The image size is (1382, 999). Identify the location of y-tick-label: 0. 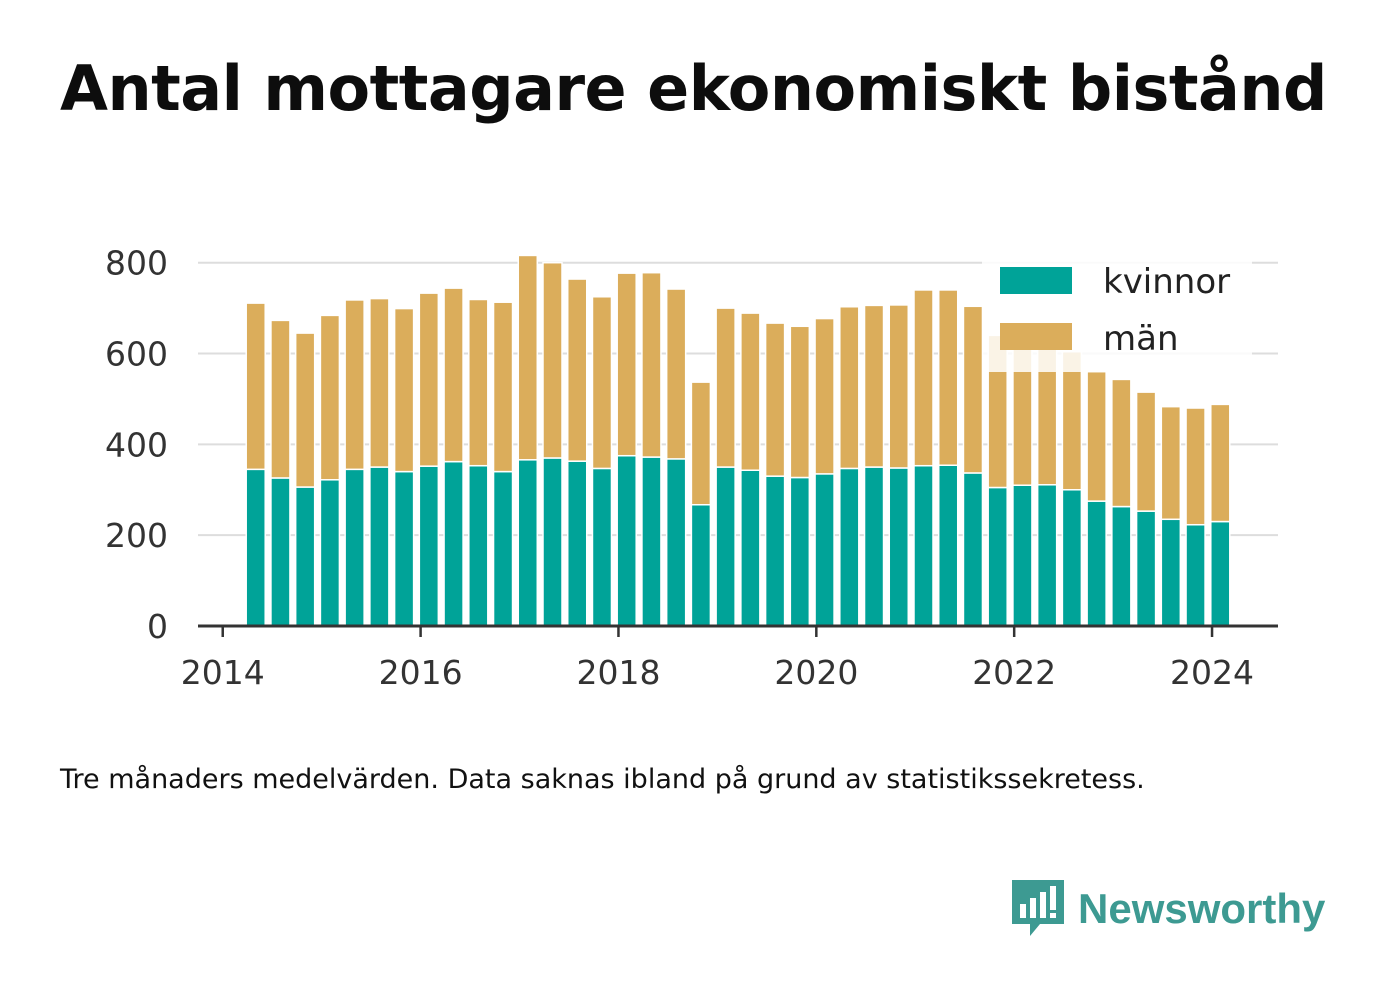
(157, 626).